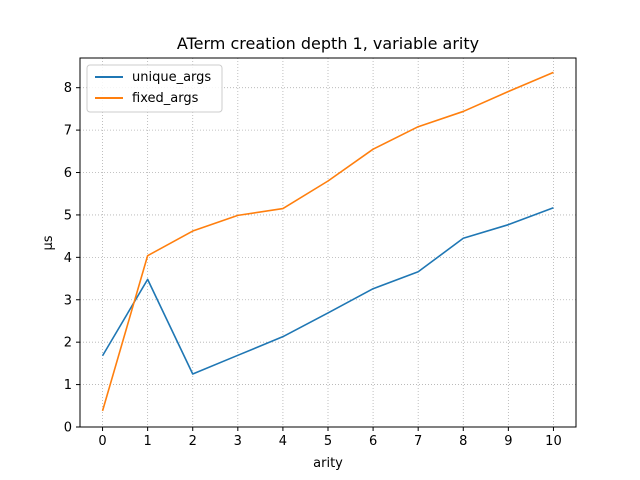  I want to click on x-tick-label: 8, so click(463, 441).